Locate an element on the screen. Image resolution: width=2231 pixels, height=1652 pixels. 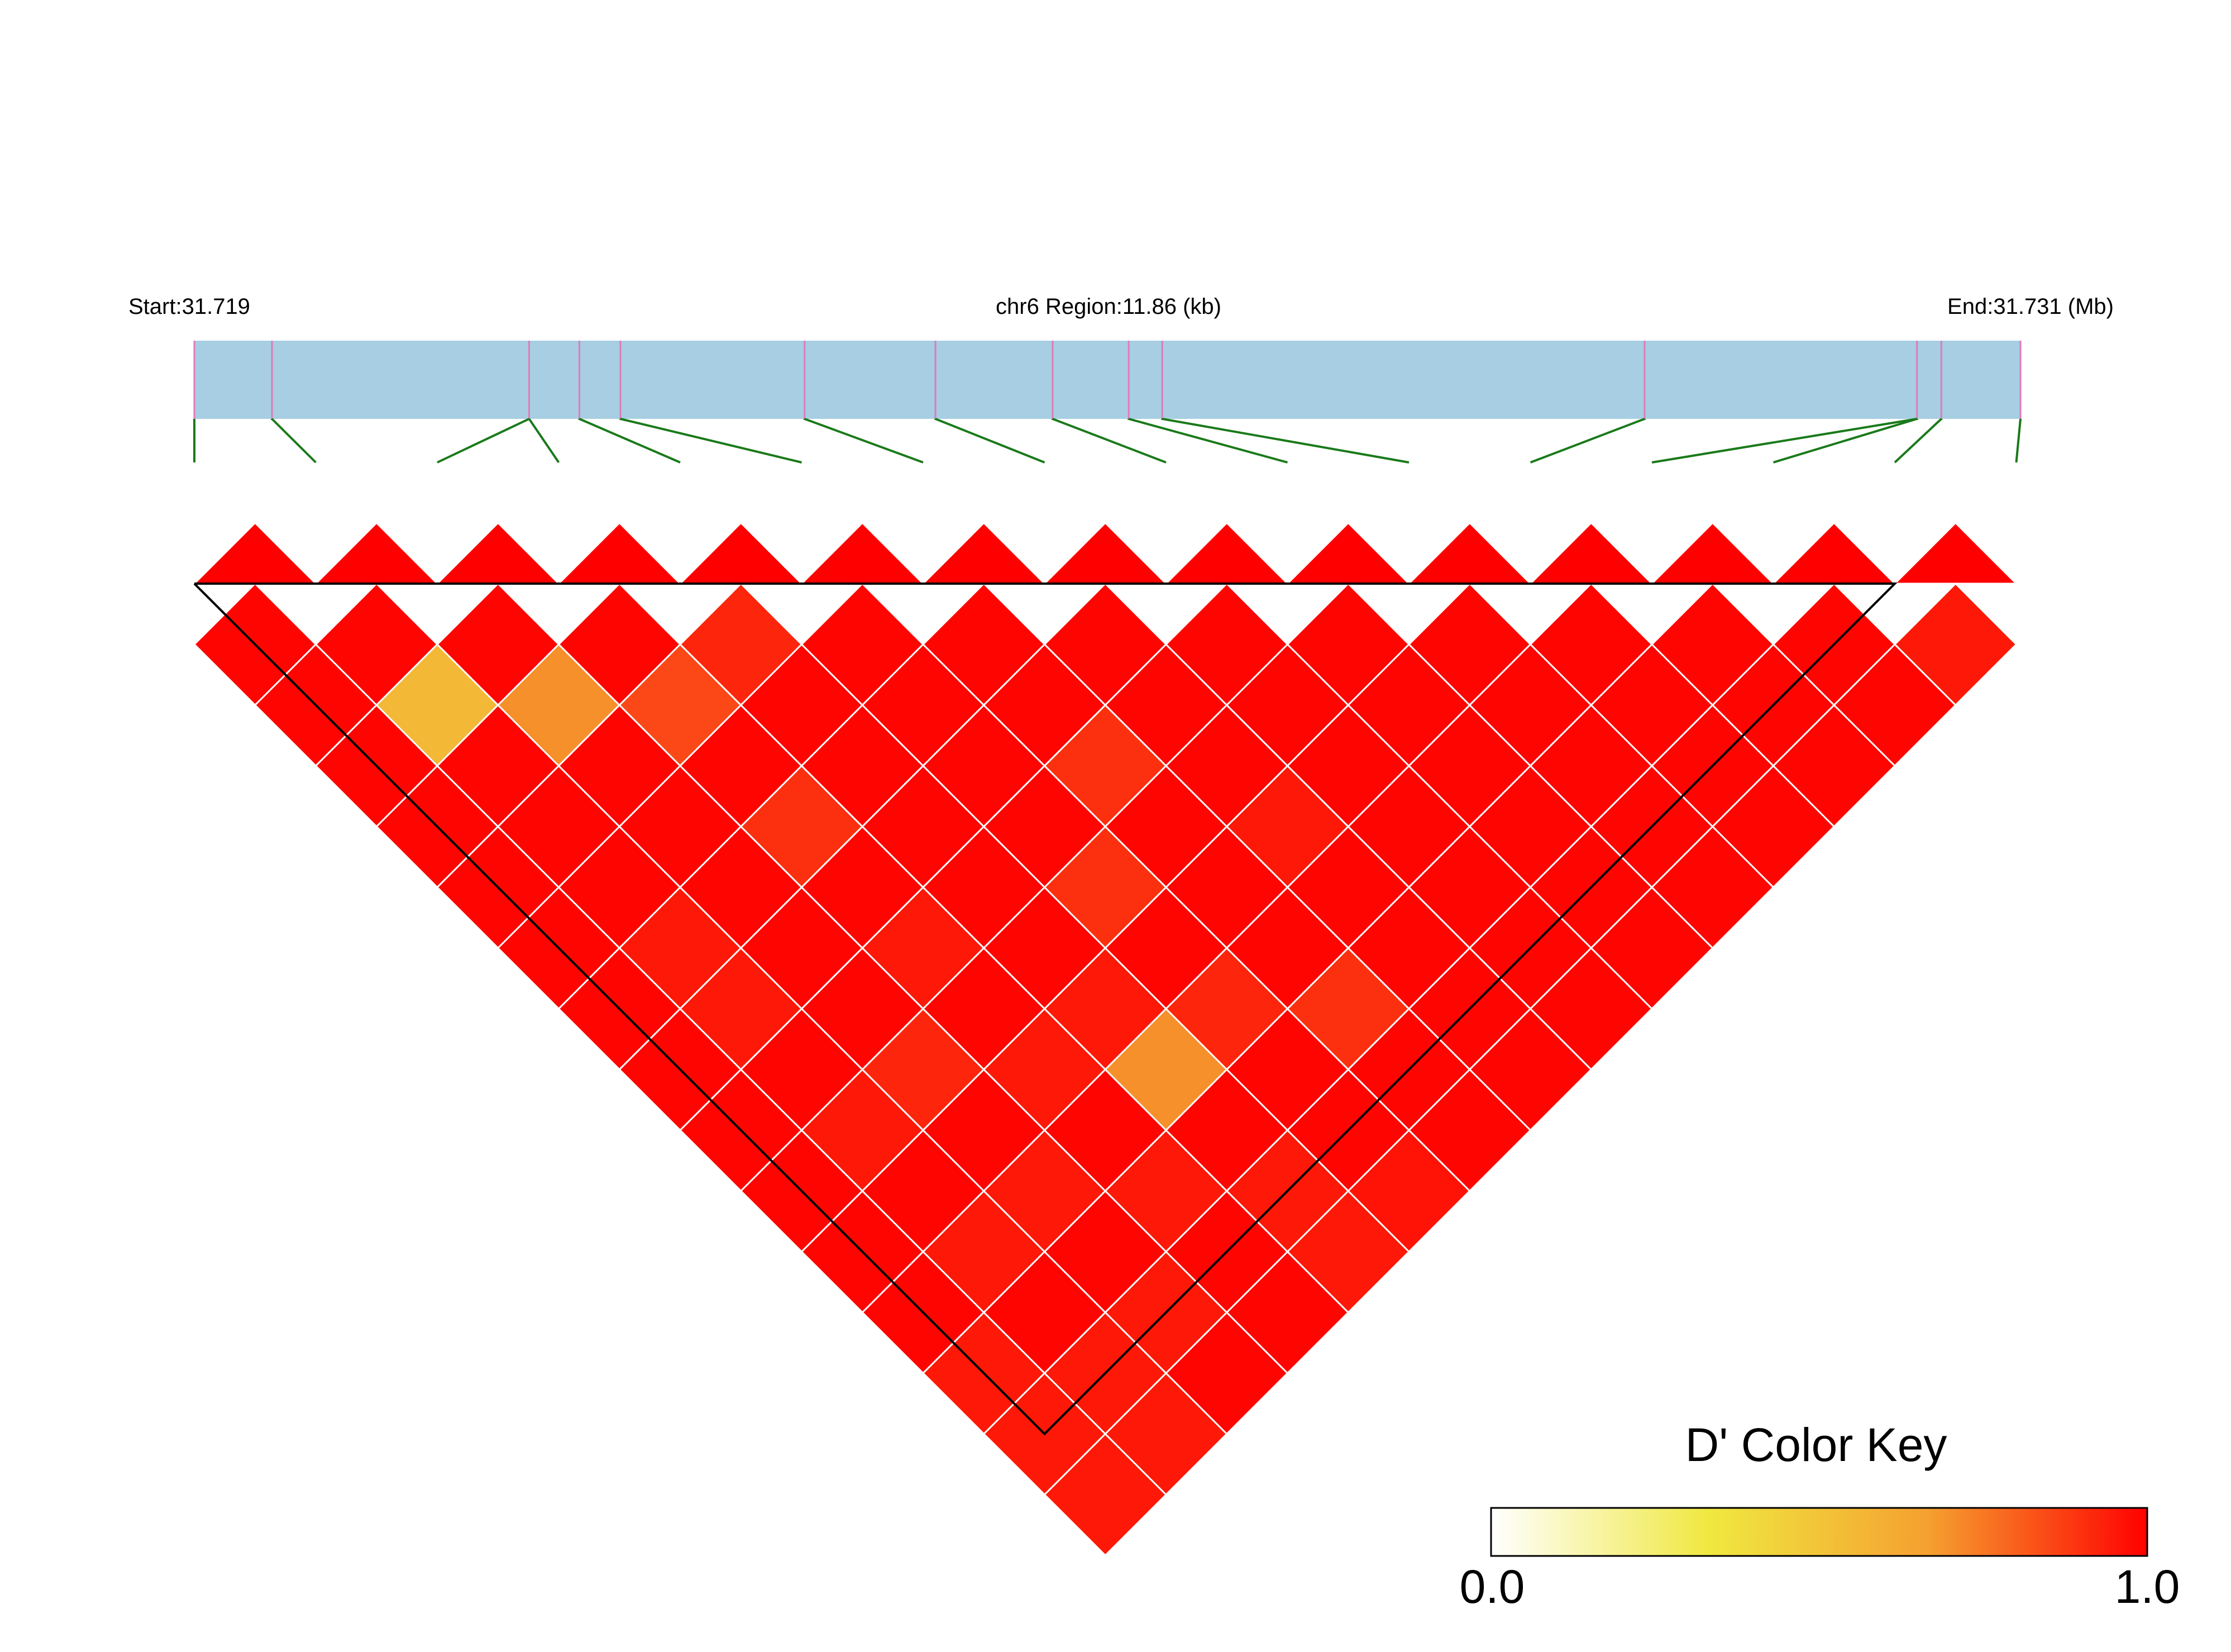
ld-cell is located at coordinates (1955, 644).